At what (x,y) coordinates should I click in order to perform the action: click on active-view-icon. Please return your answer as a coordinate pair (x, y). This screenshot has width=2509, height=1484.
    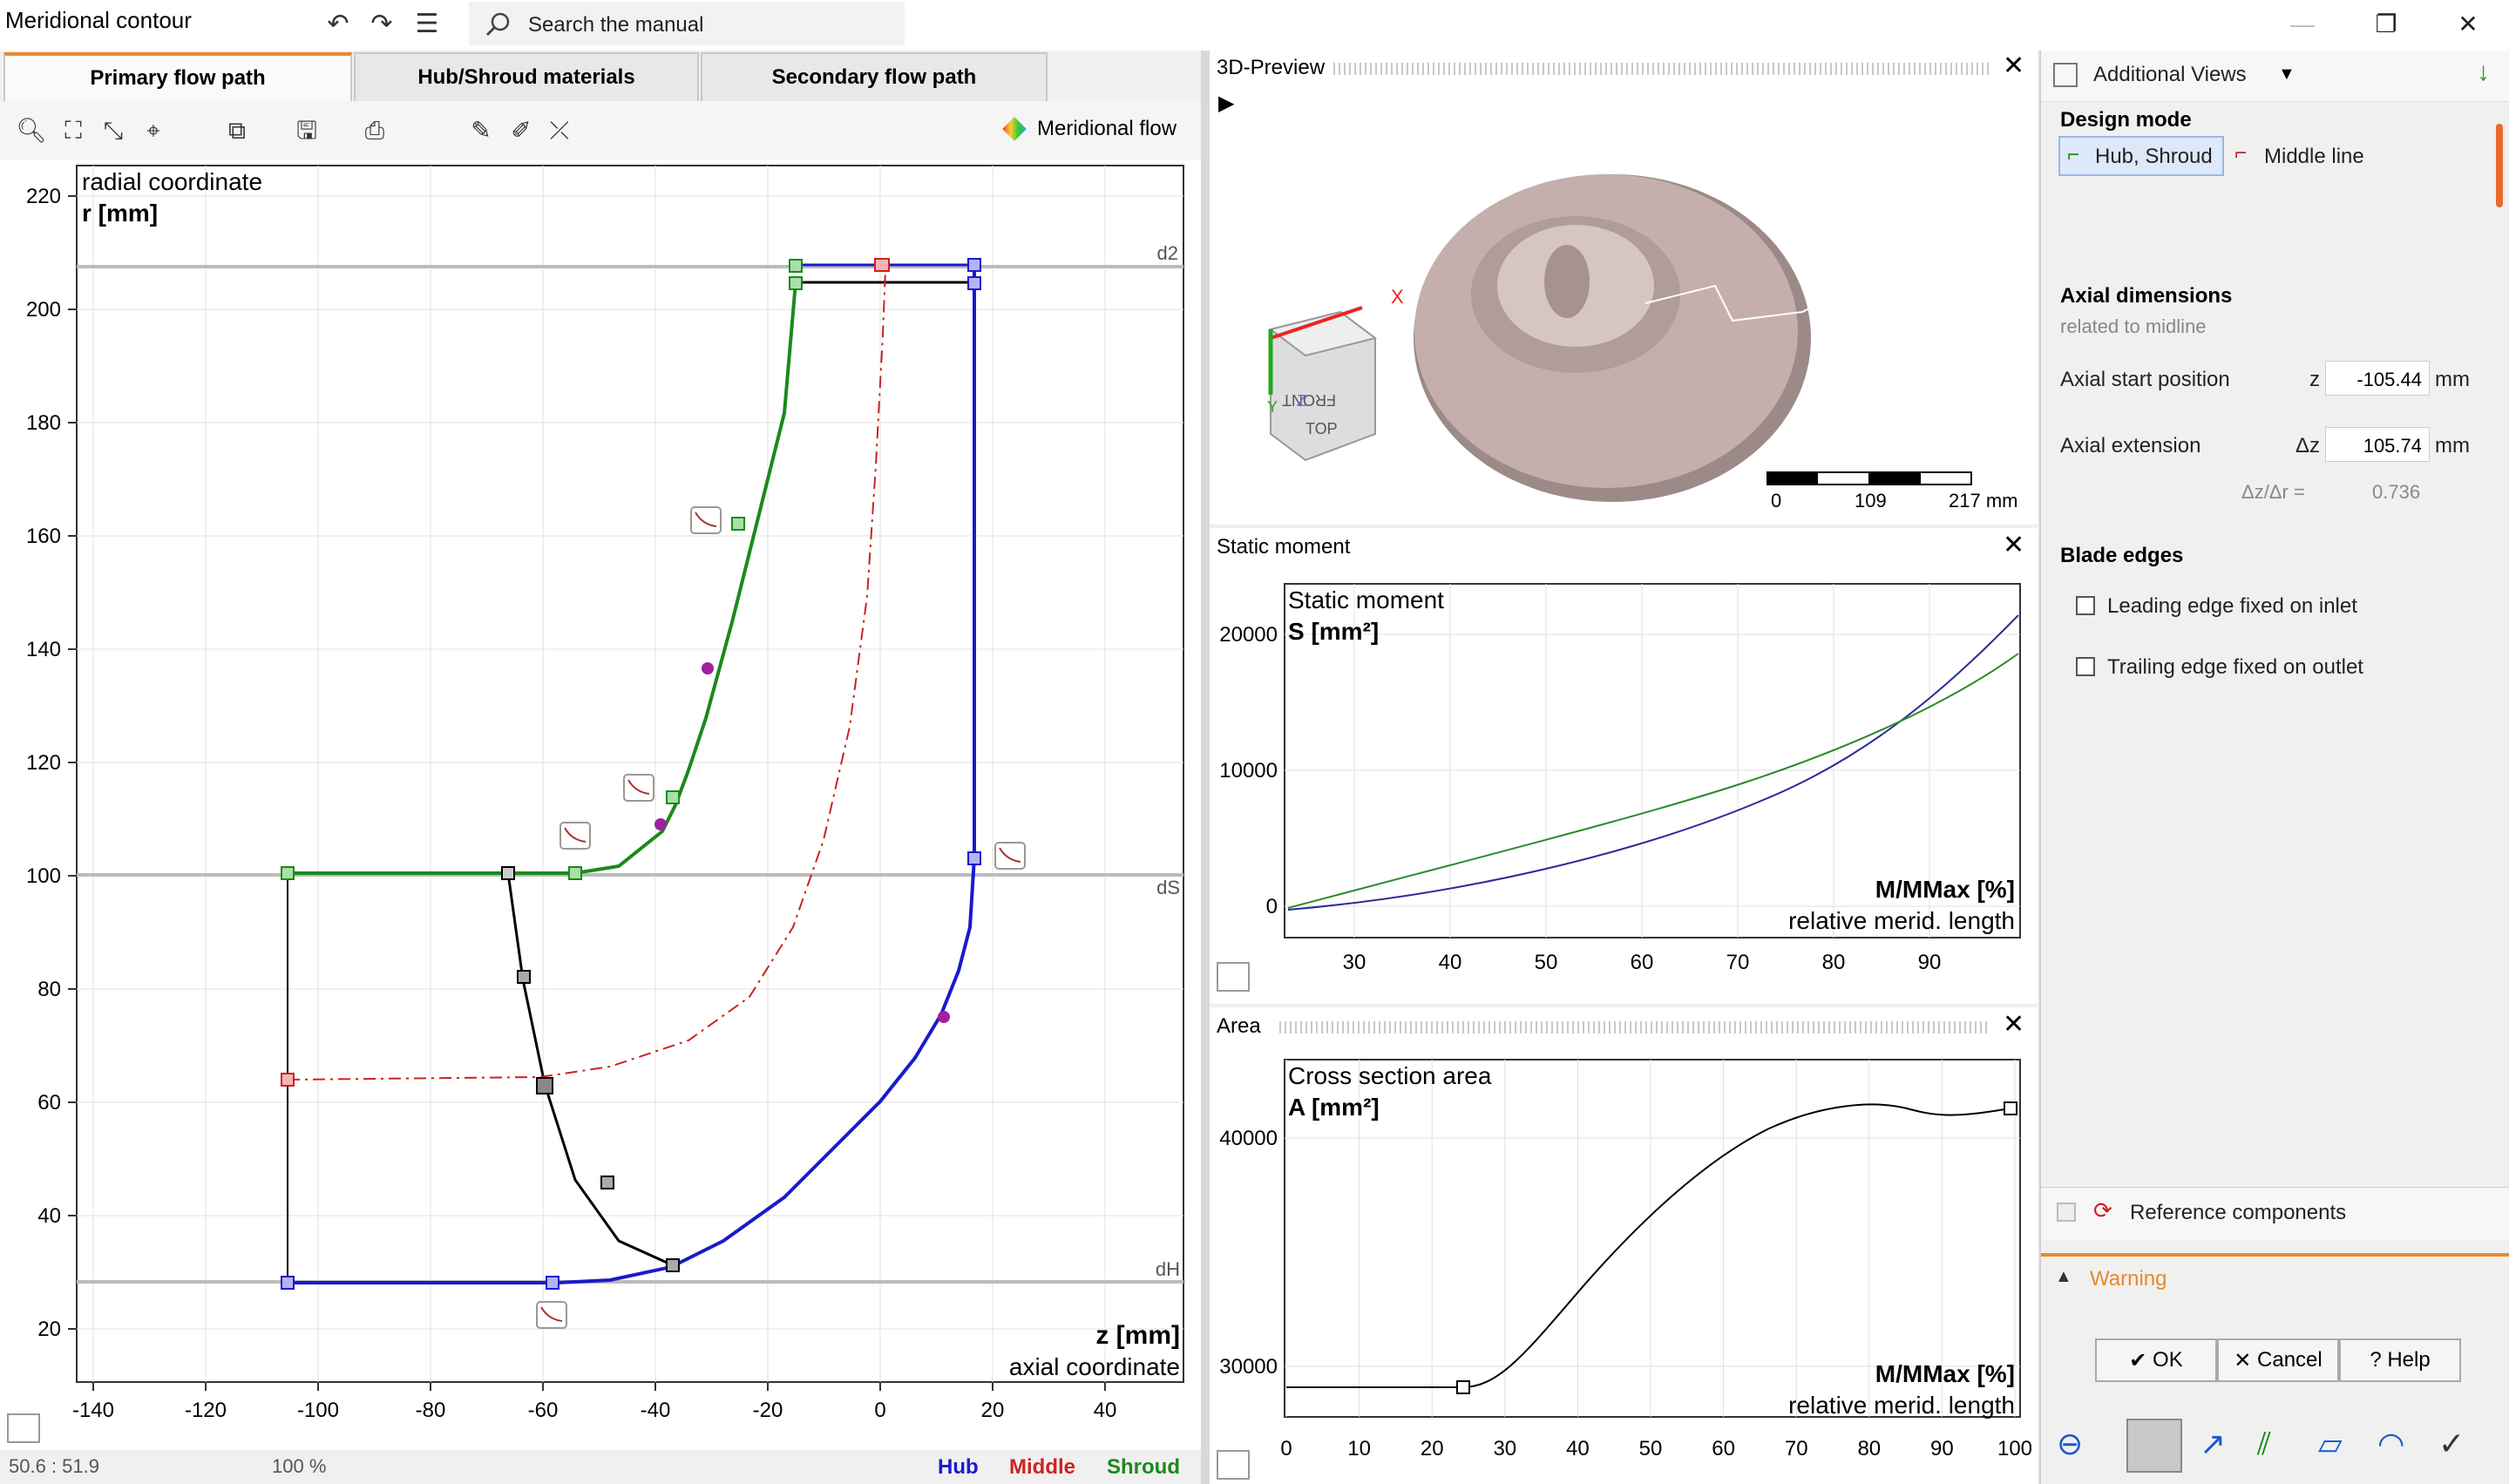
    Looking at the image, I should click on (2154, 1446).